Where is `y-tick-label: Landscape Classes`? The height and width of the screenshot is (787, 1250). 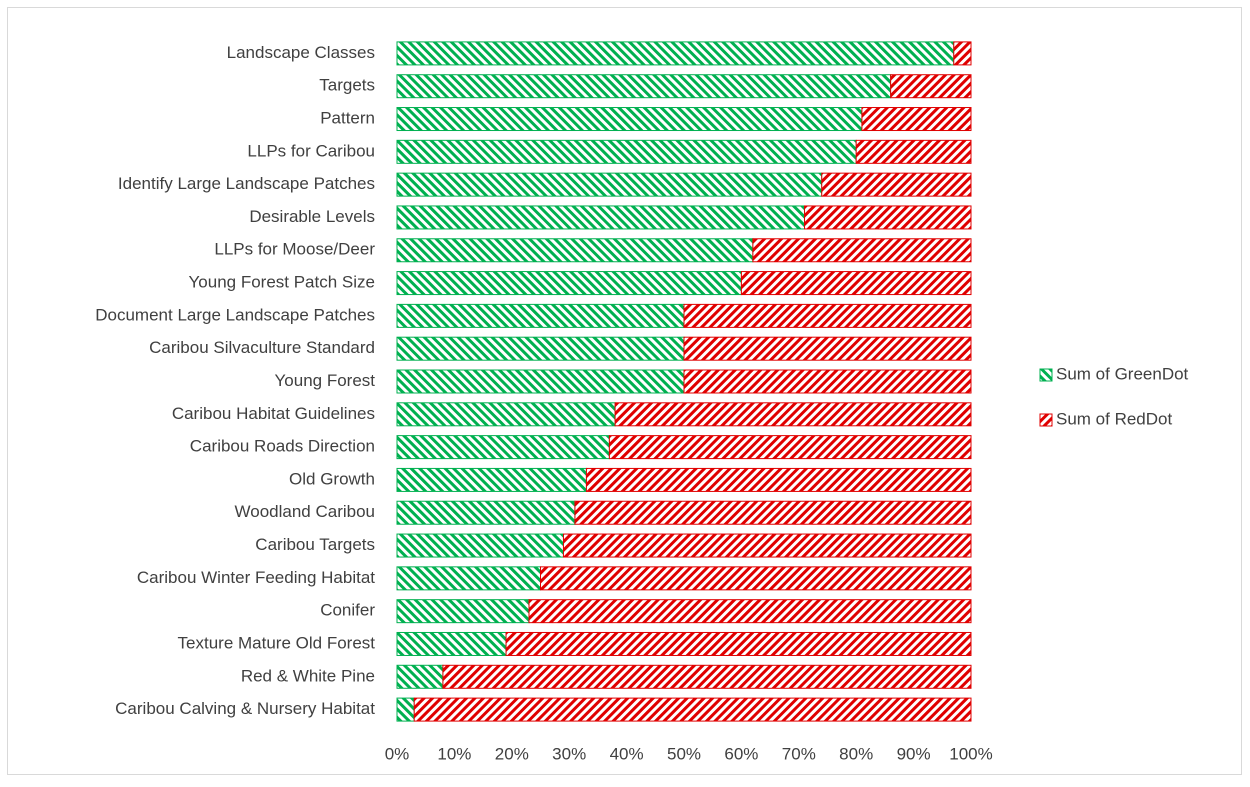 y-tick-label: Landscape Classes is located at coordinates (301, 52).